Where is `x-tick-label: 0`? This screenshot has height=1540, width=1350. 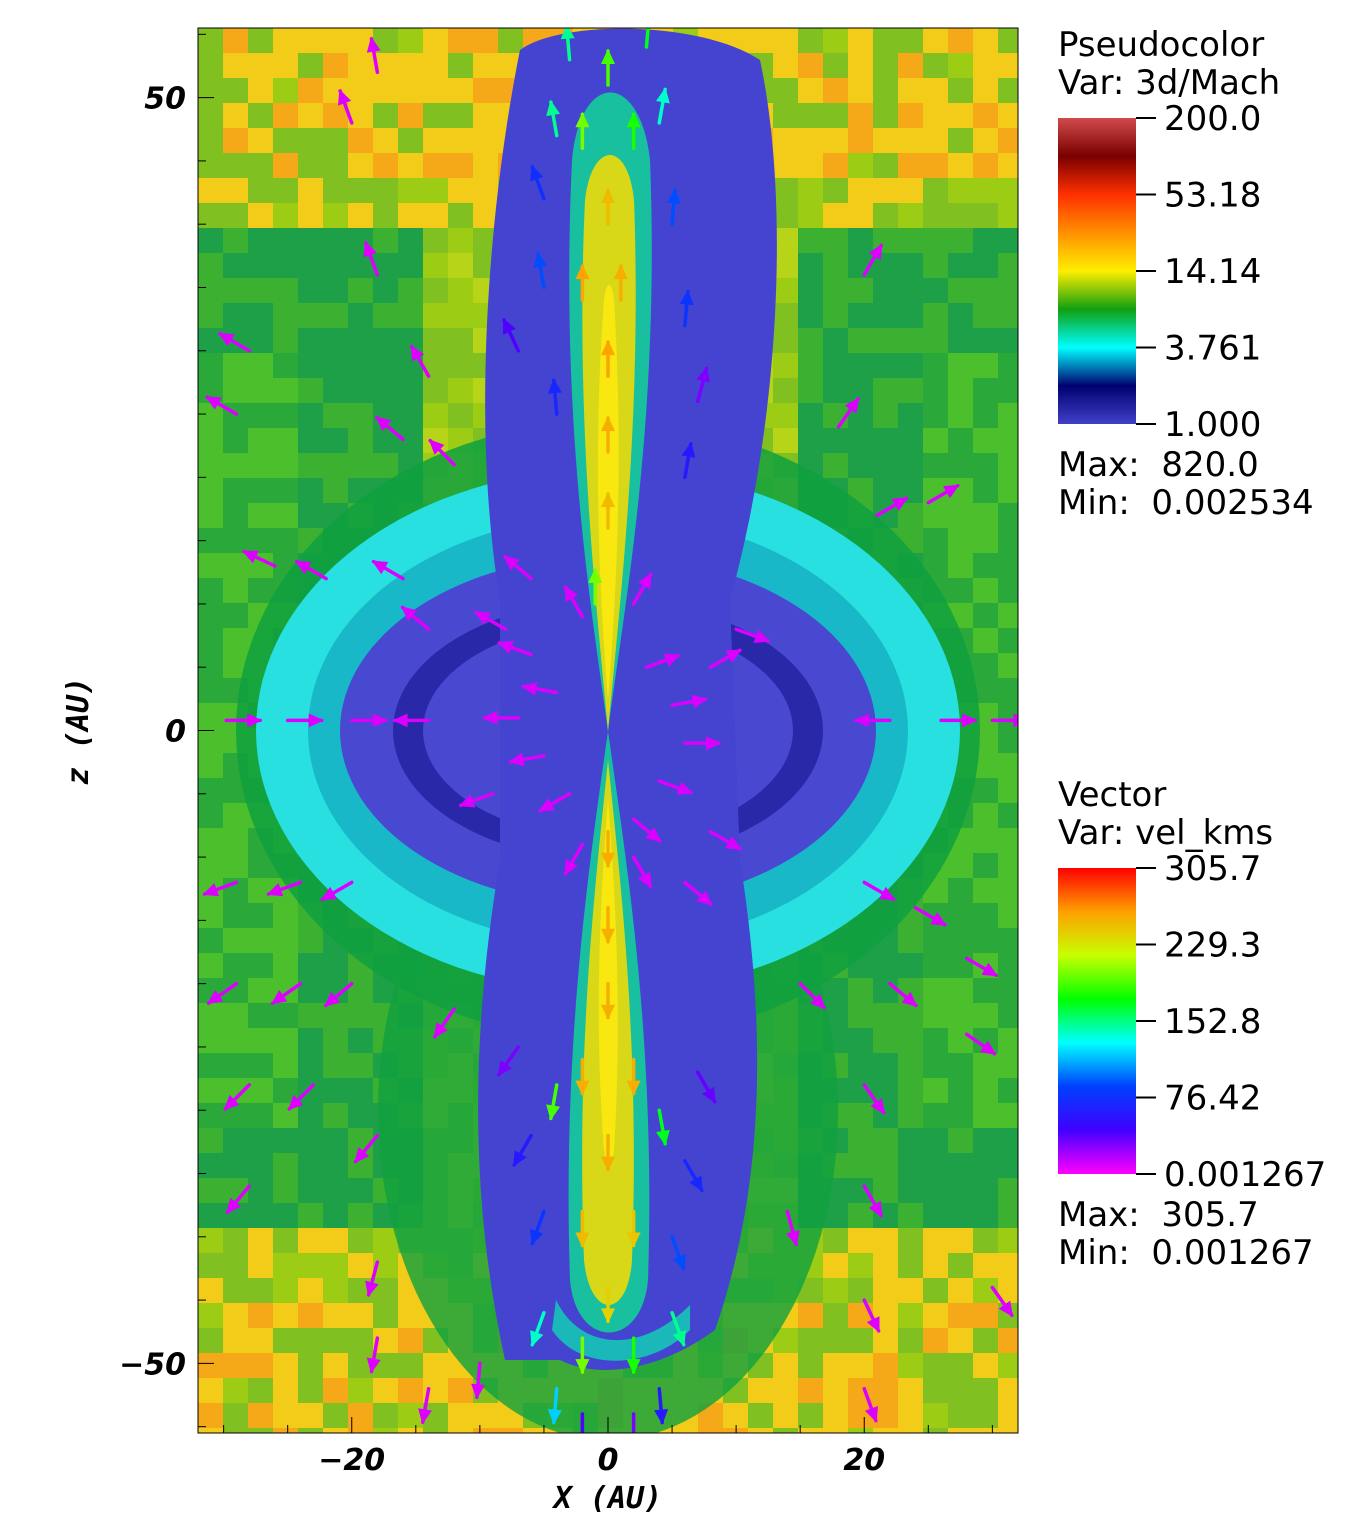
x-tick-label: 0 is located at coordinates (608, 1460).